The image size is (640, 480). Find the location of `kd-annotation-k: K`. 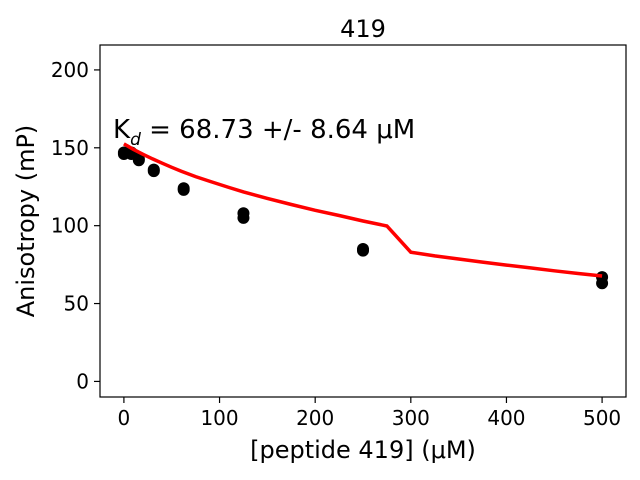

kd-annotation-k: K is located at coordinates (122, 130).